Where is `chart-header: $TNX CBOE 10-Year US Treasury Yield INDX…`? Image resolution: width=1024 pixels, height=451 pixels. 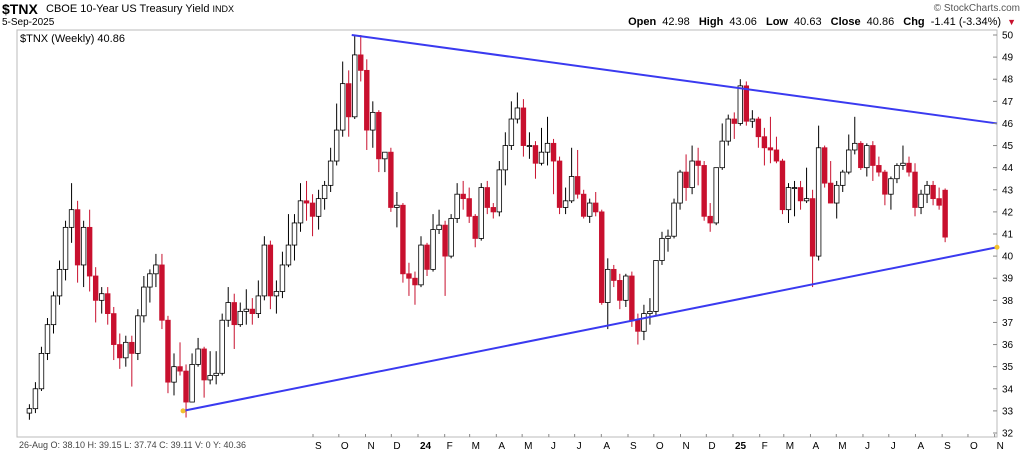
chart-header: $TNX CBOE 10-Year US Treasury Yield INDX… is located at coordinates (512, 15).